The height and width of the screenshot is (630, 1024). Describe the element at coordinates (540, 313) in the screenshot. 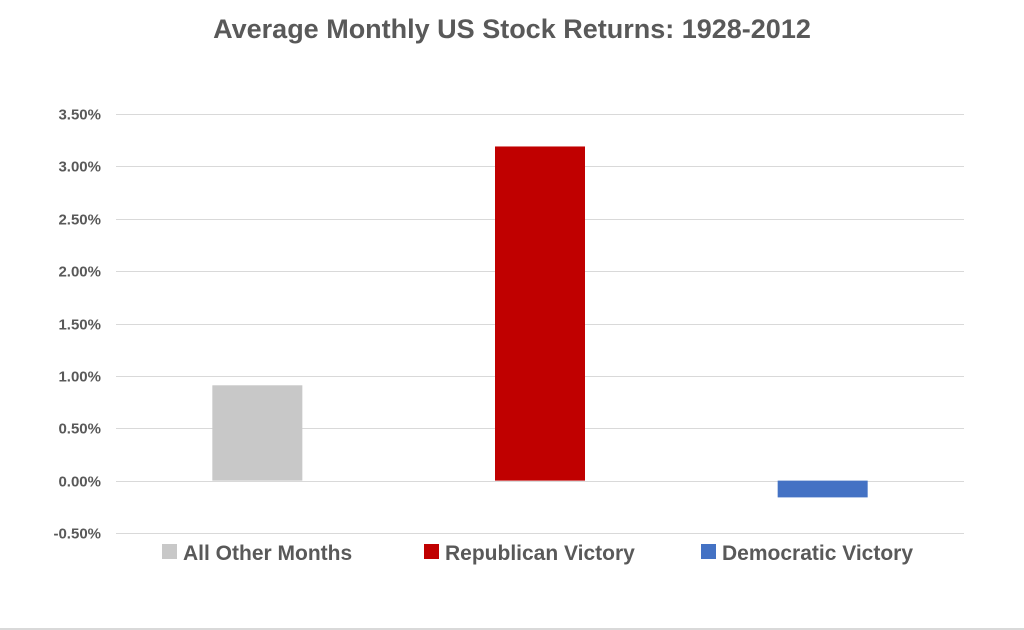

I see `bar-republican-victory` at that location.